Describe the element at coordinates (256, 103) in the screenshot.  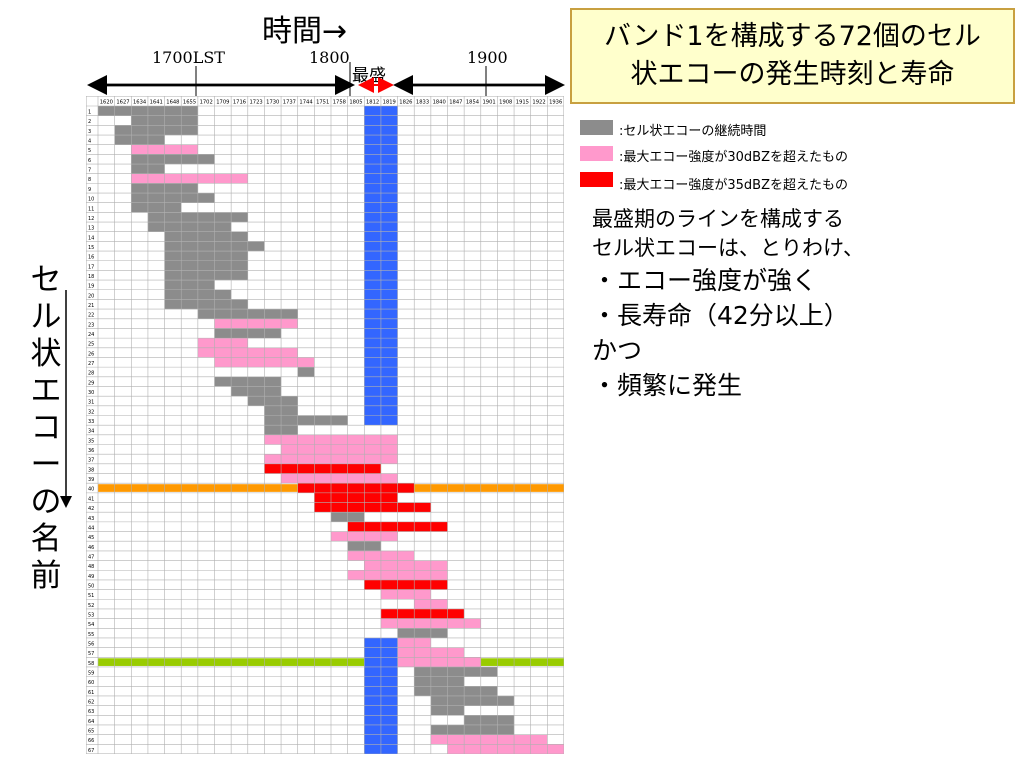
I see `column-header-label: 1723` at that location.